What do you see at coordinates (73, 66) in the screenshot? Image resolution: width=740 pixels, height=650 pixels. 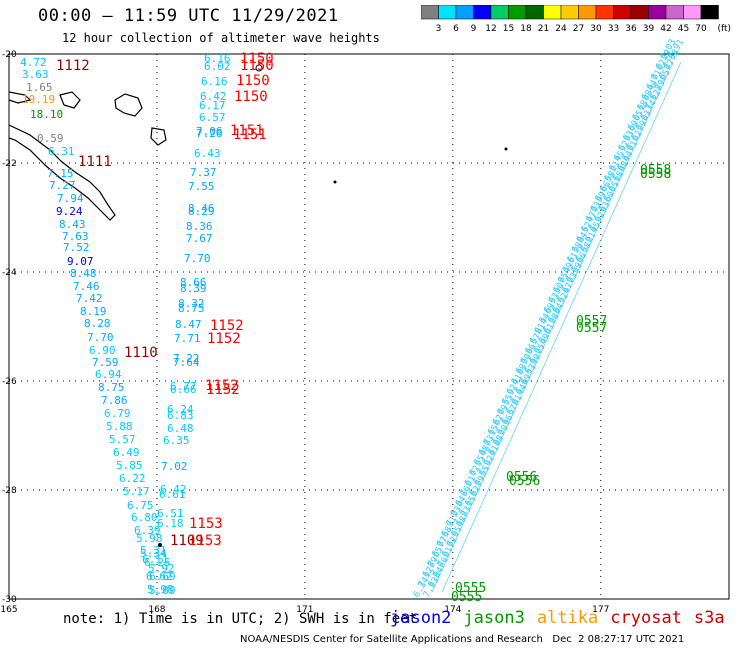 I see `pass-time-label: 1112` at bounding box center [73, 66].